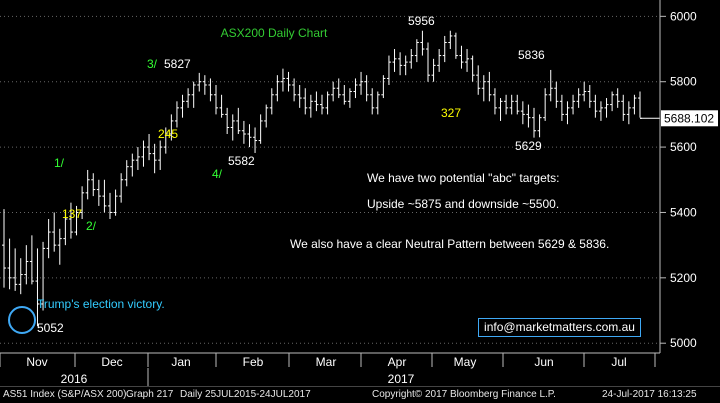  What do you see at coordinates (464, 394) in the screenshot?
I see `footer-copyright: Copyright© 2017 Bloomberg Finance L.P.` at bounding box center [464, 394].